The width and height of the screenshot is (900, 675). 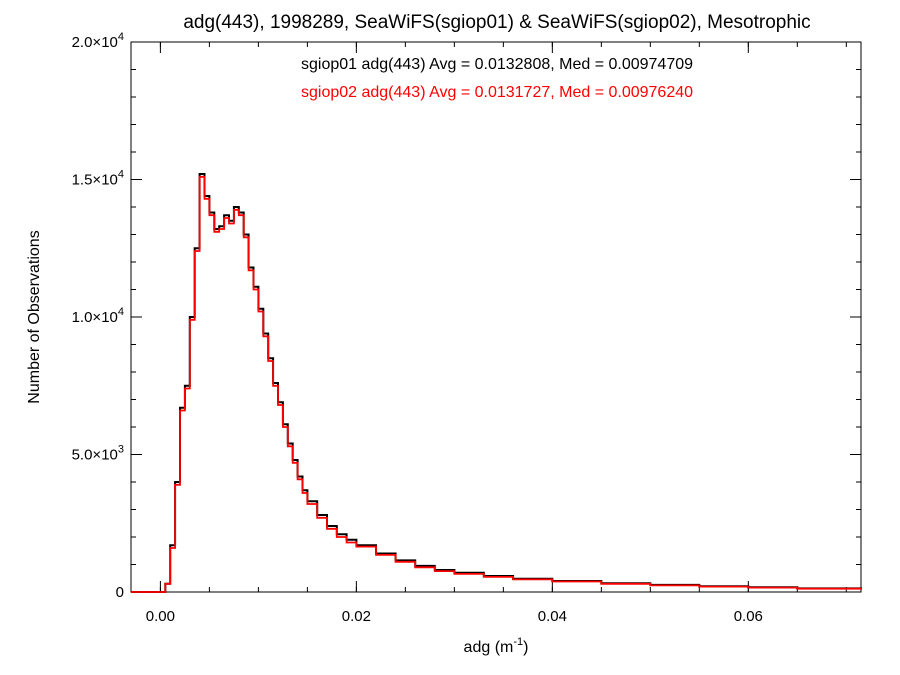 I want to click on y-tick-label: 0, so click(x=120, y=592).